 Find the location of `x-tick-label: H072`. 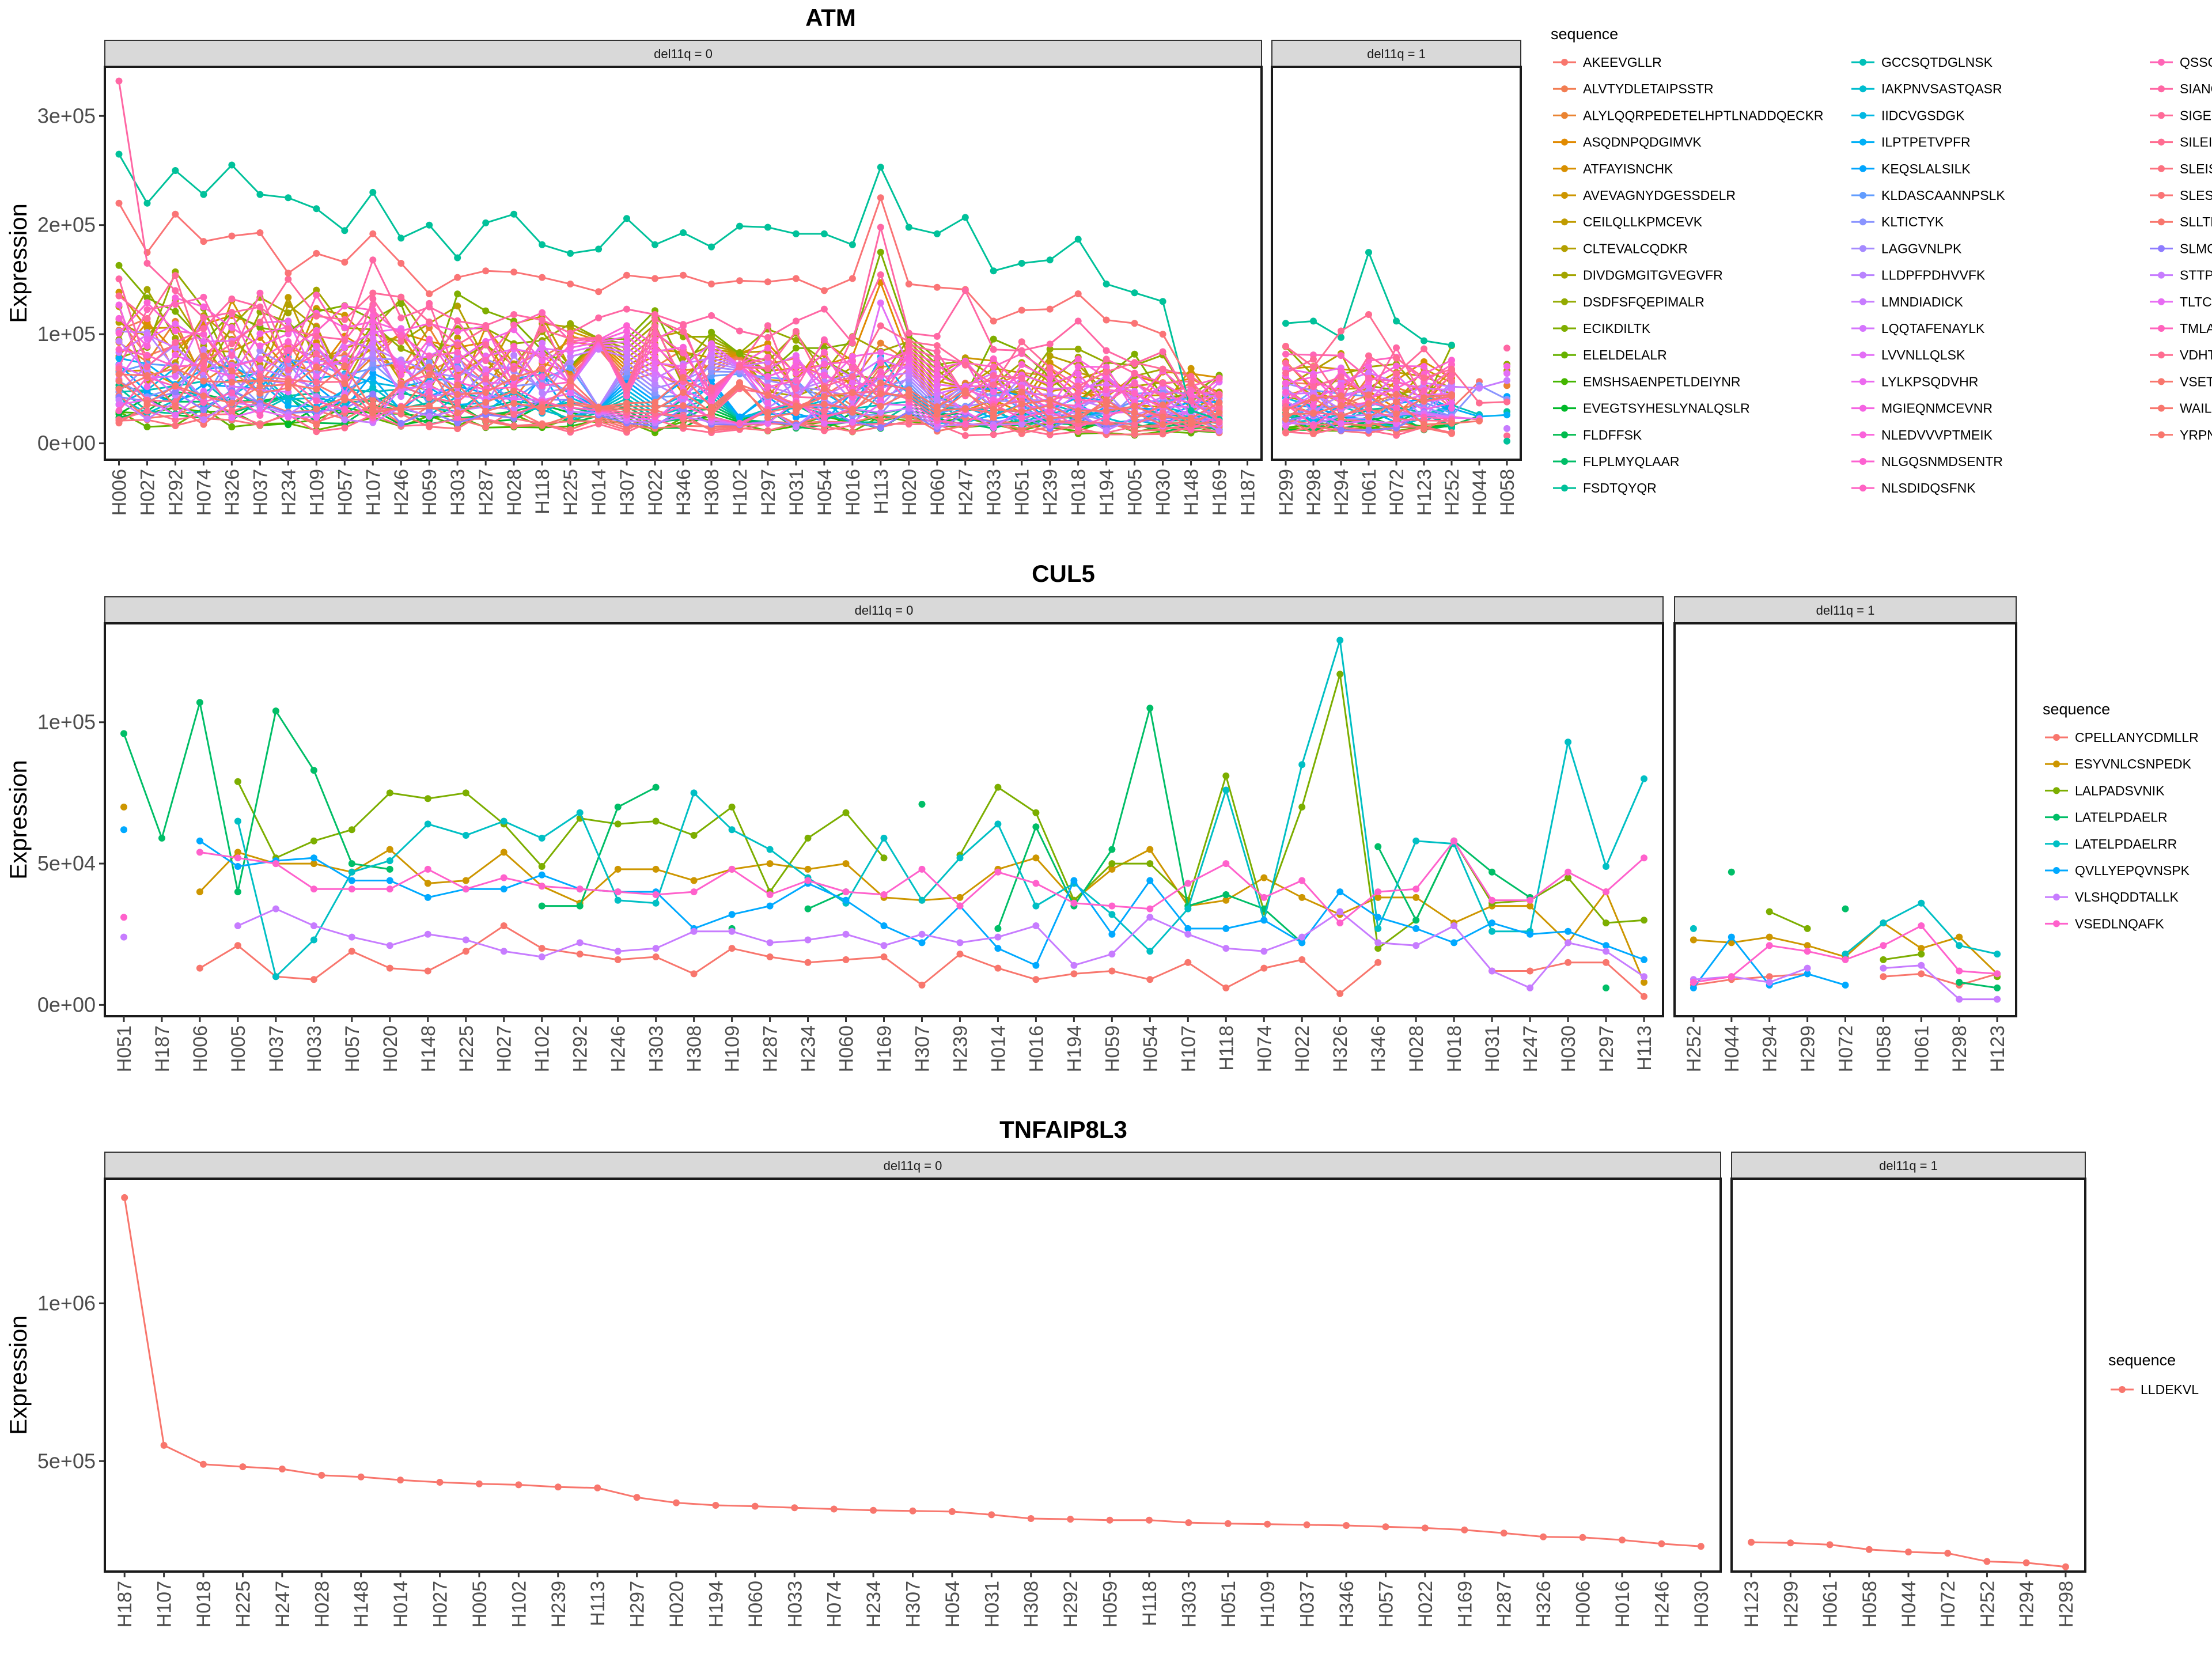

x-tick-label: H072 is located at coordinates (1948, 1604).